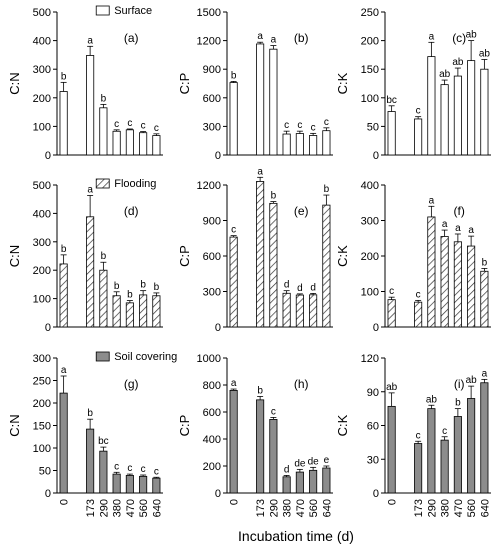  What do you see at coordinates (42, 42) in the screenshot?
I see `y-tick-label: 400` at bounding box center [42, 42].